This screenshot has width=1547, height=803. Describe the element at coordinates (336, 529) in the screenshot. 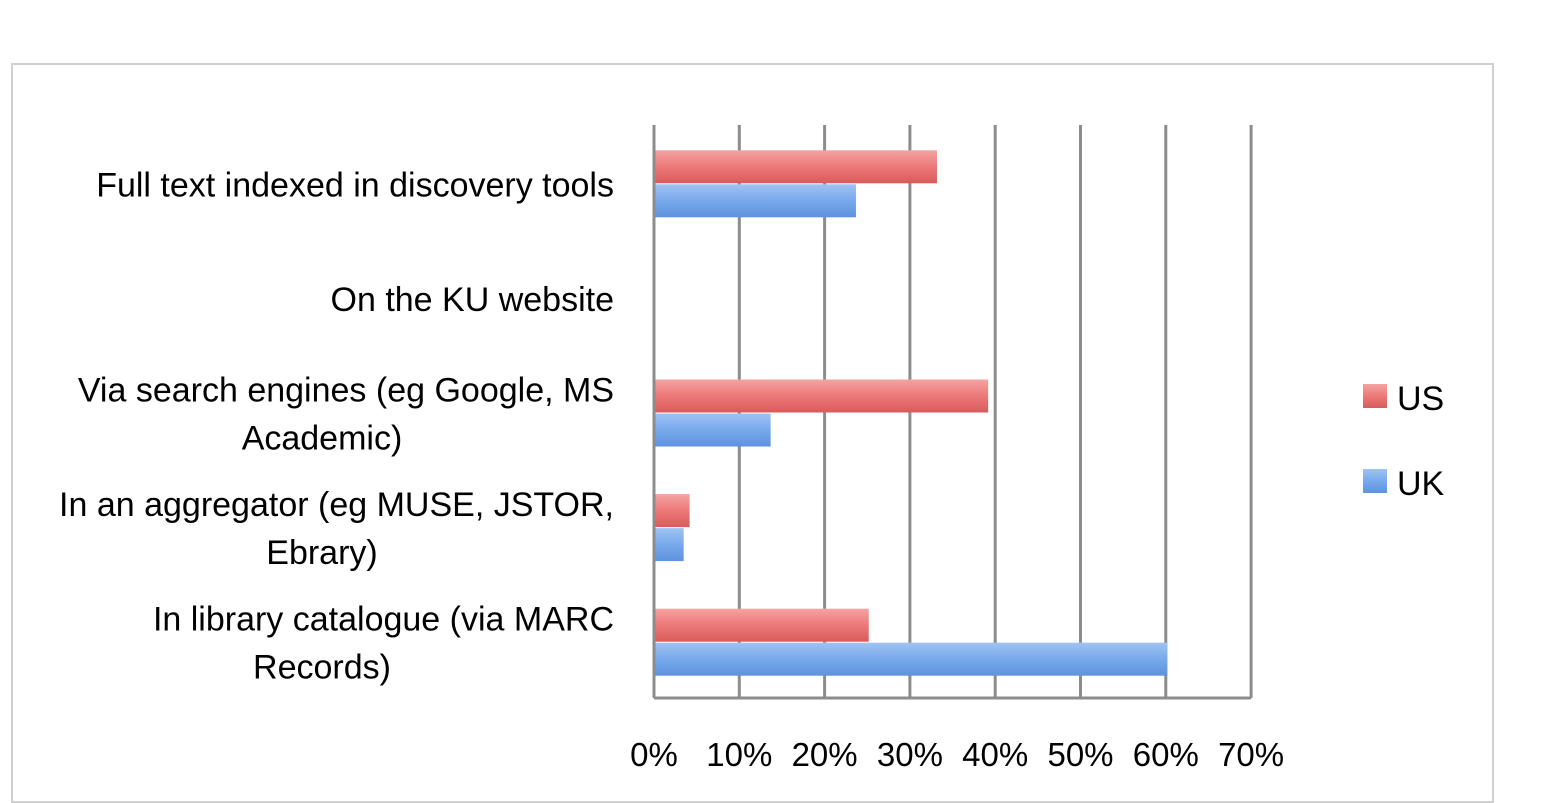

I see `category-label: In an aggregator (eg MUSE, JSTOR, Ebrary)` at that location.